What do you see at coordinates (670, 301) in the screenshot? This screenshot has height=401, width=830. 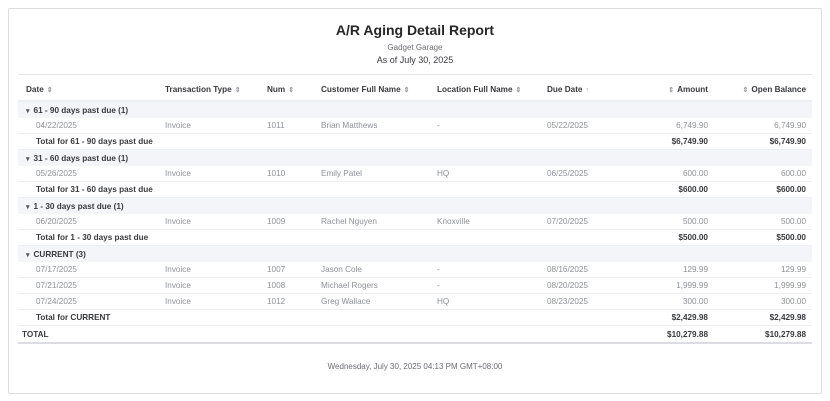 I see `cell-amount: 300.00` at bounding box center [670, 301].